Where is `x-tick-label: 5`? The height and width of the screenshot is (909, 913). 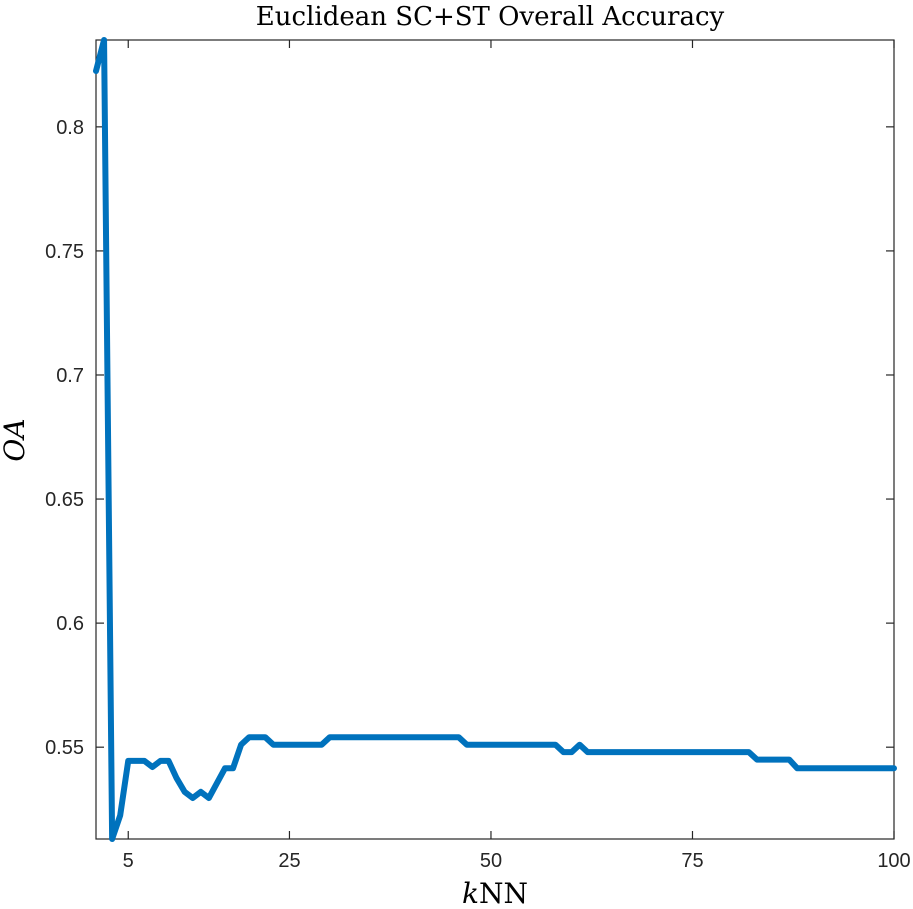
x-tick-label: 5 is located at coordinates (128, 861).